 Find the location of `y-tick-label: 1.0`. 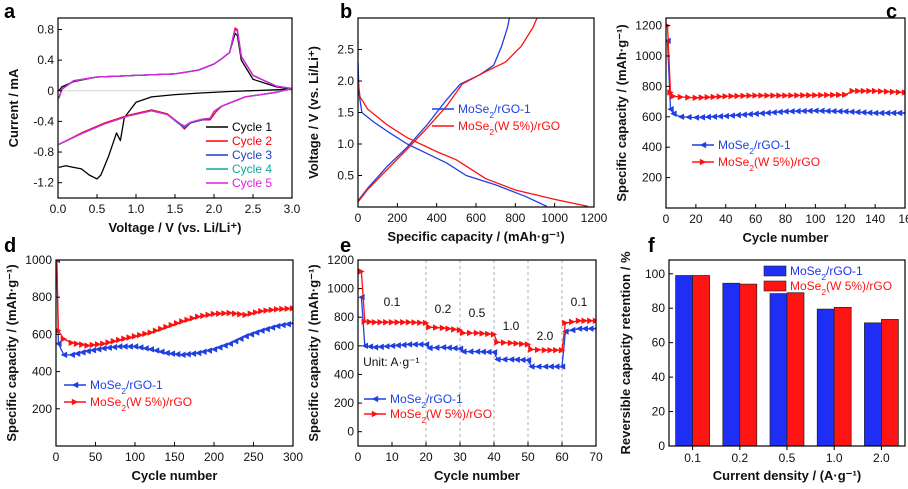

y-tick-label: 1.0 is located at coordinates (345, 144).